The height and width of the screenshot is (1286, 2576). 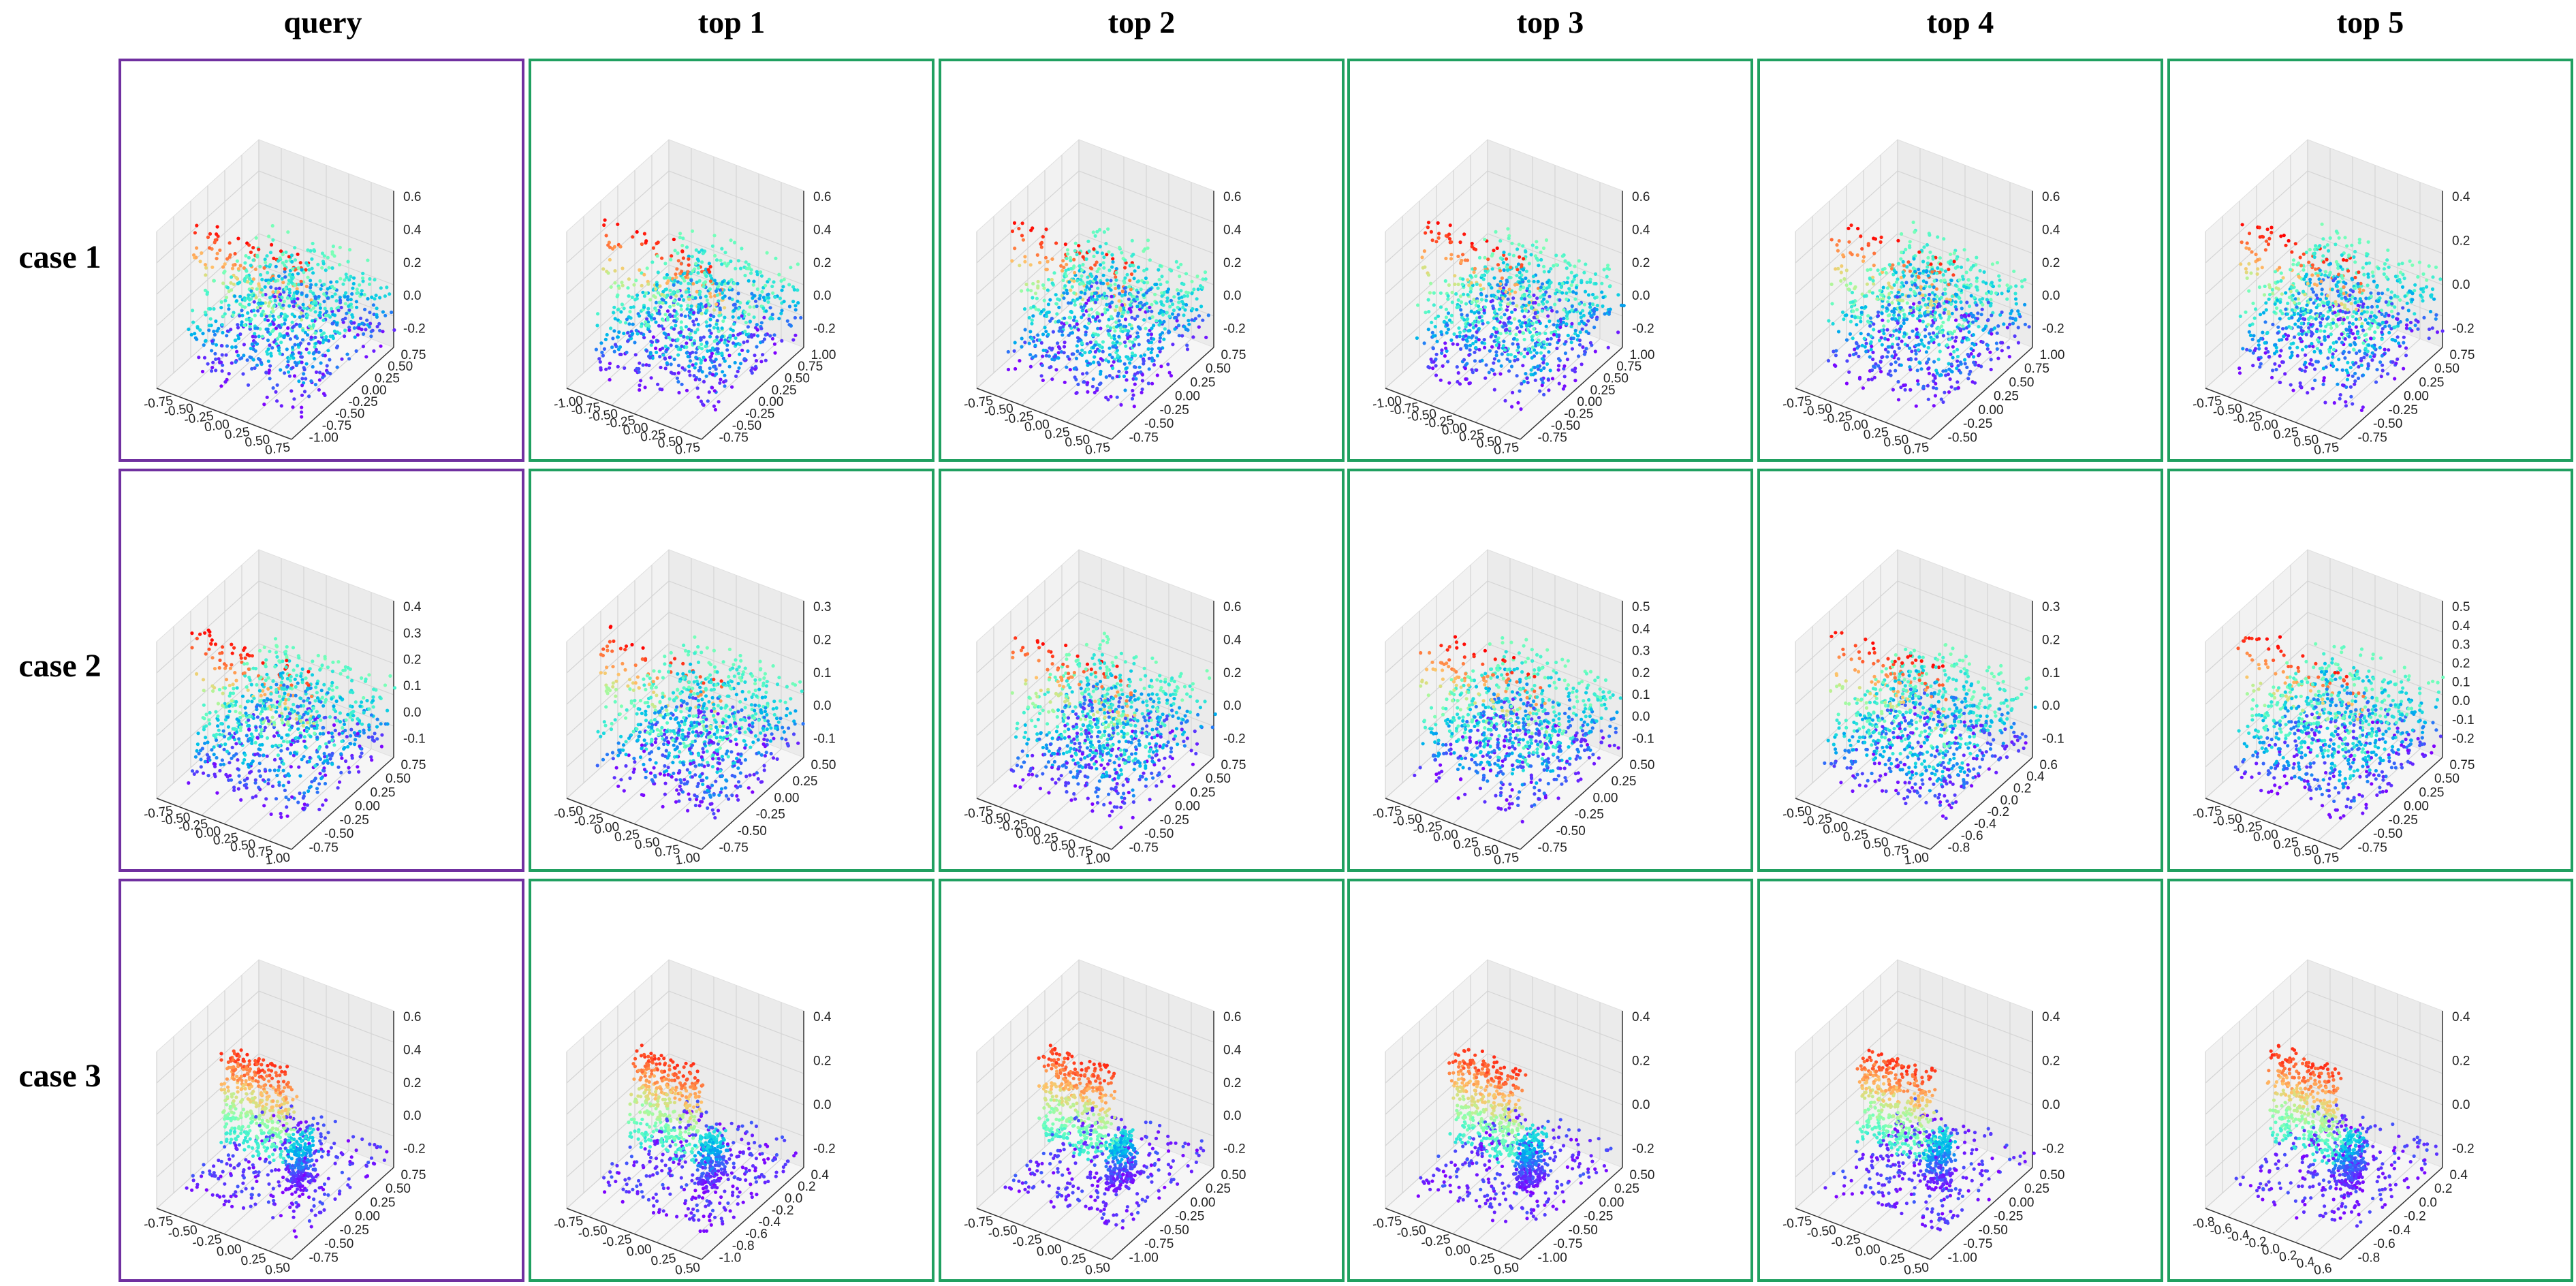 What do you see at coordinates (2049, 765) in the screenshot?
I see `y-tick-label: 0.6` at bounding box center [2049, 765].